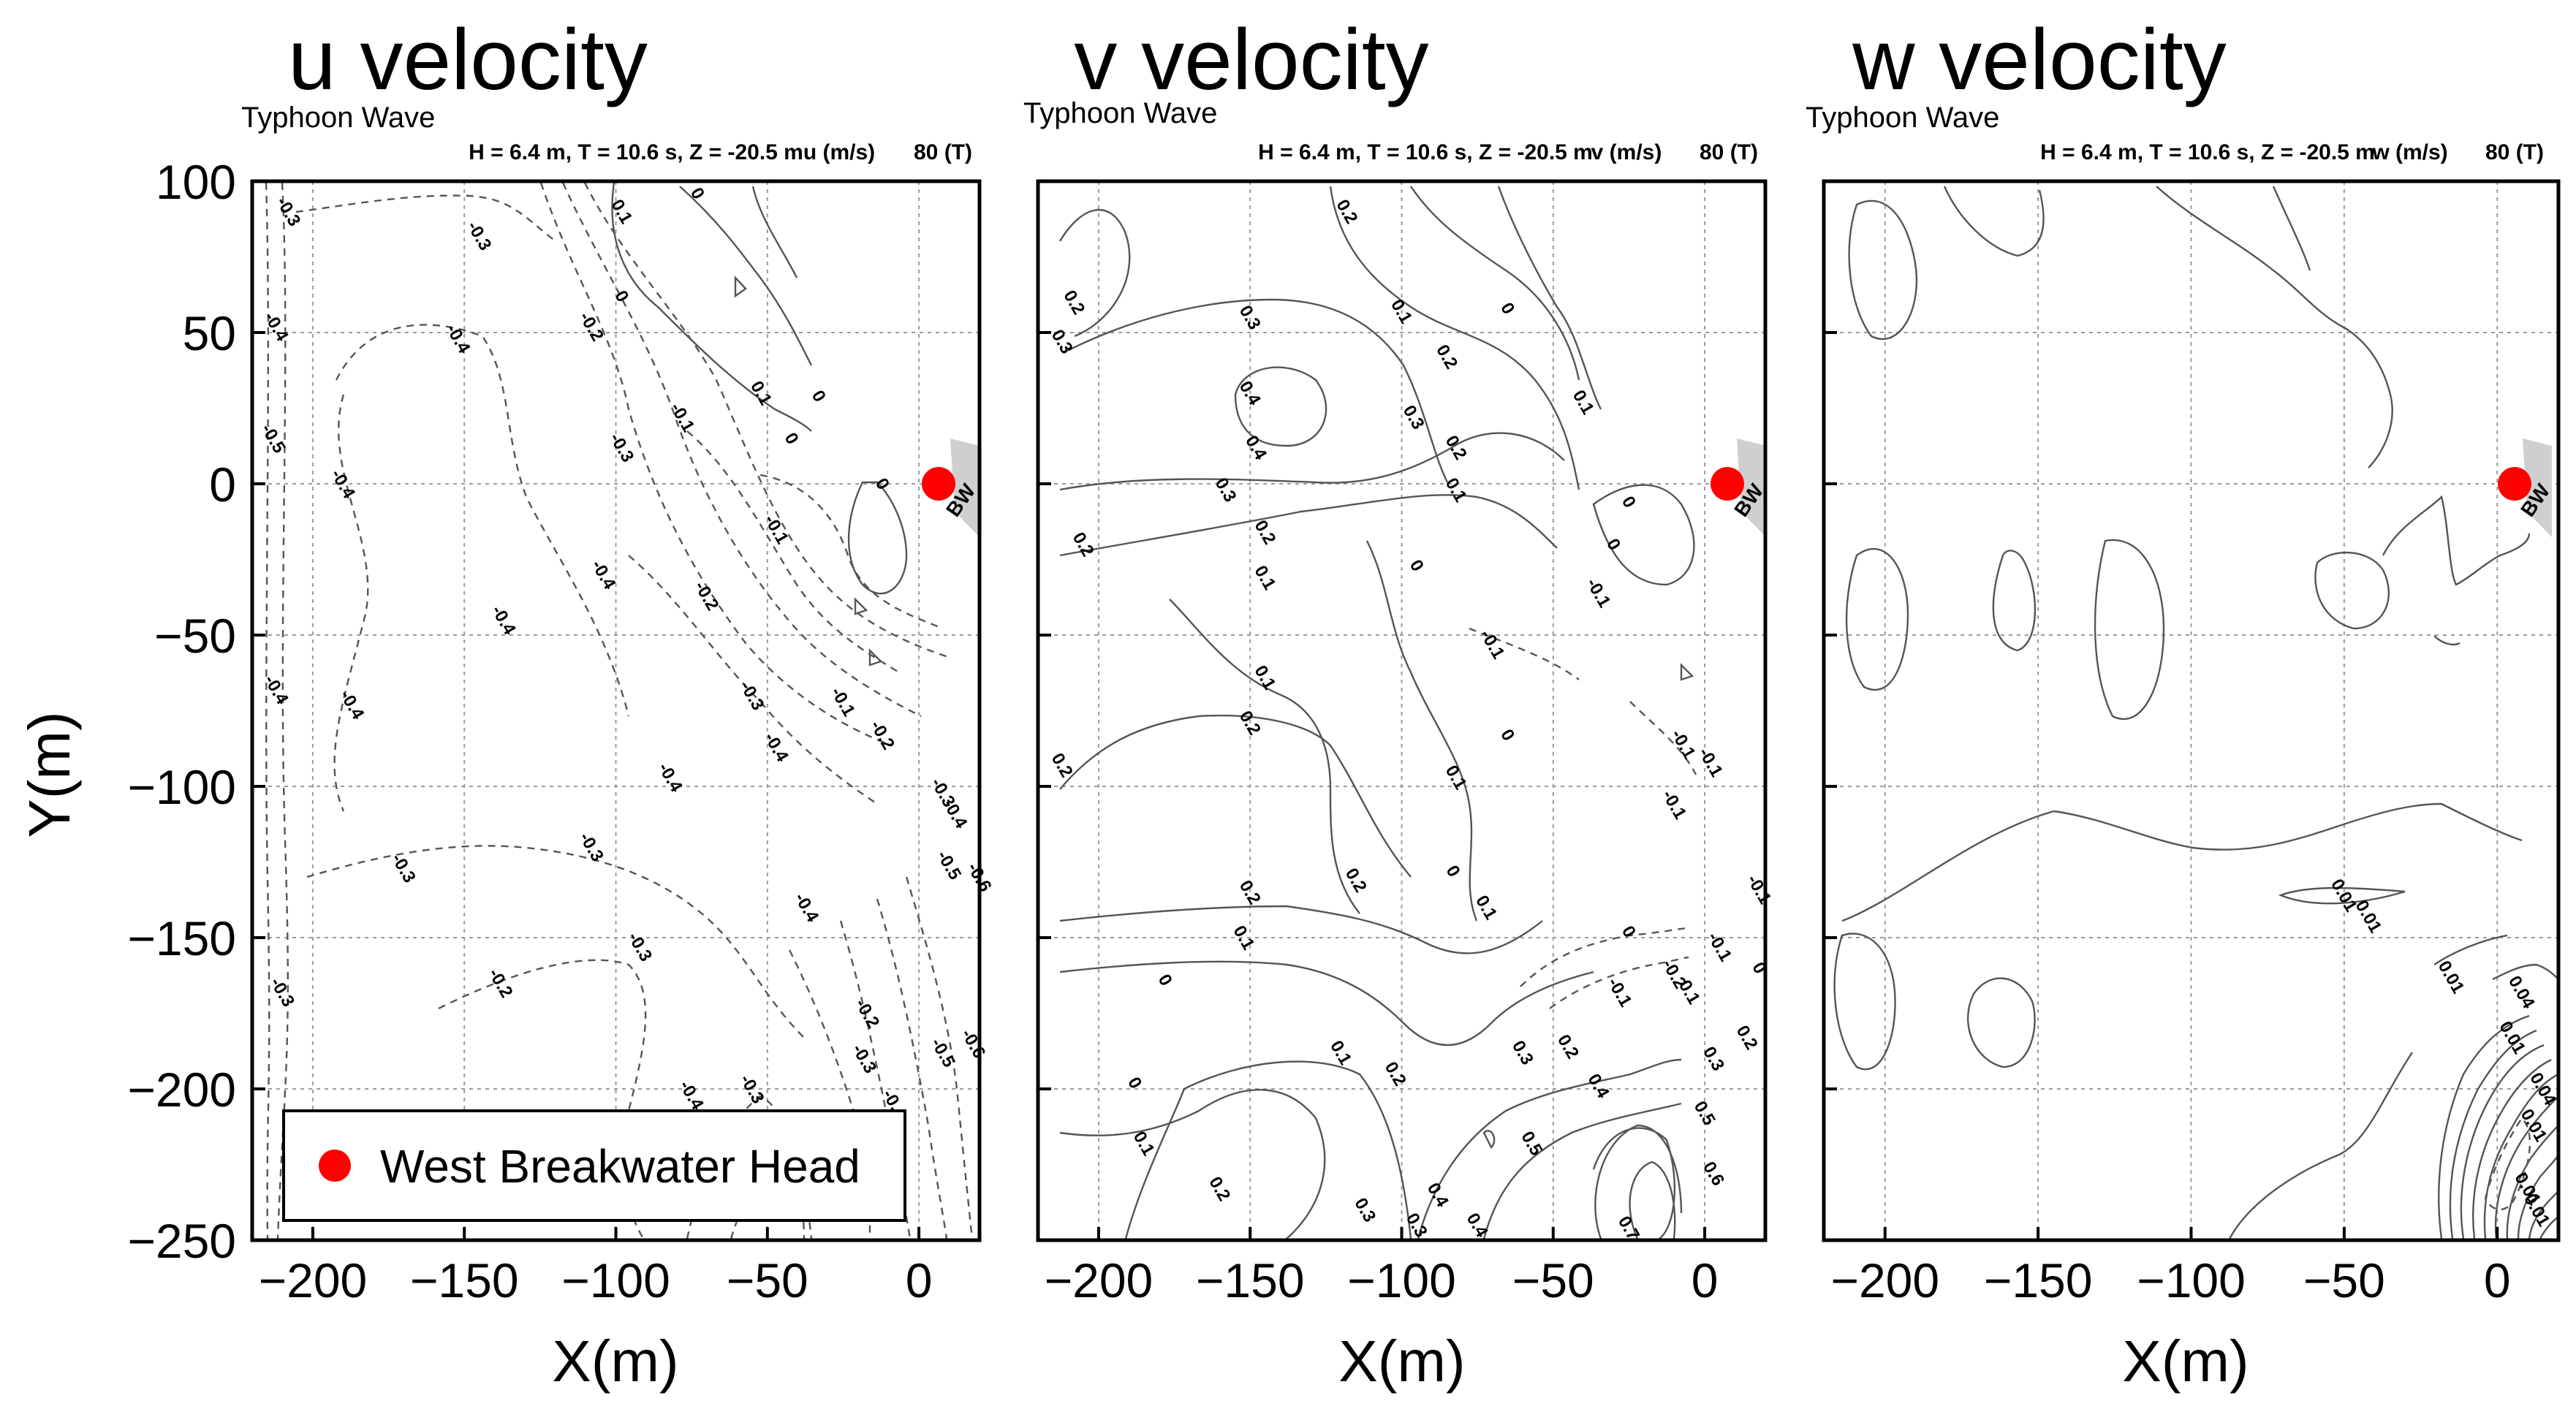 This screenshot has width=2576, height=1409. I want to click on contour-lines-positive, so click(759, 424).